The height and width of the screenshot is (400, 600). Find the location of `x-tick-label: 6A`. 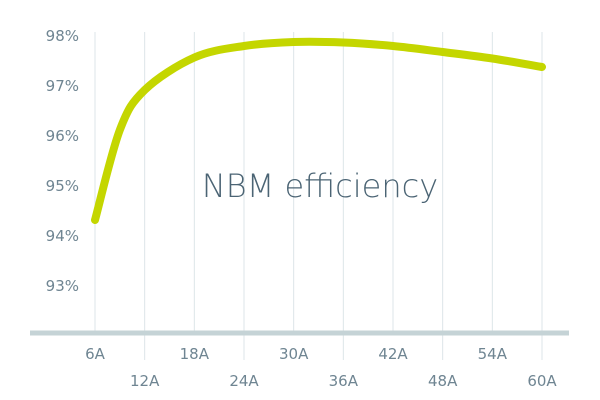

x-tick-label: 6A is located at coordinates (95, 354).